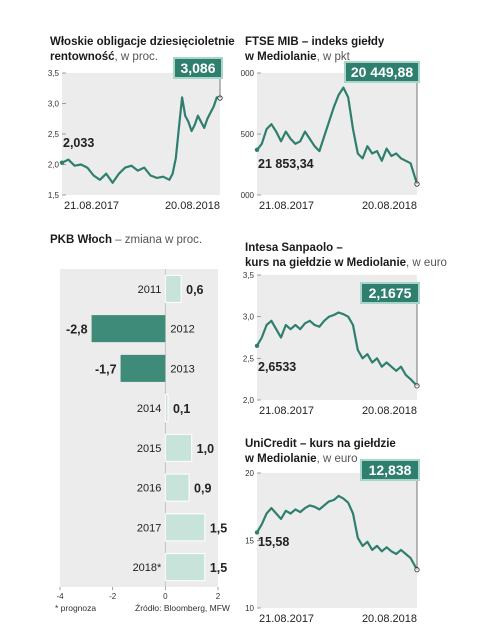 The image size is (481, 641). What do you see at coordinates (182, 369) in the screenshot?
I see `pkb-category-label: 2013` at bounding box center [182, 369].